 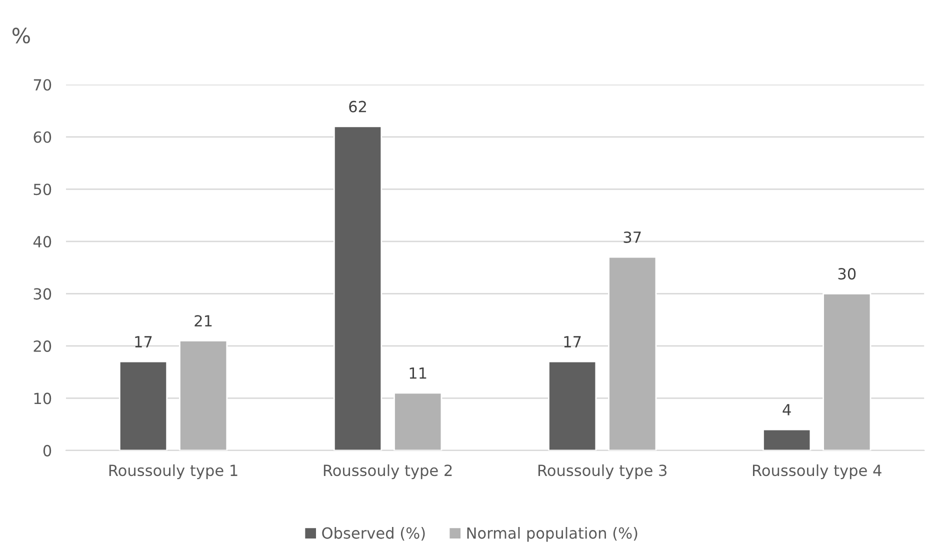 I want to click on x-tick-label: Roussouly type 2, so click(x=388, y=472).